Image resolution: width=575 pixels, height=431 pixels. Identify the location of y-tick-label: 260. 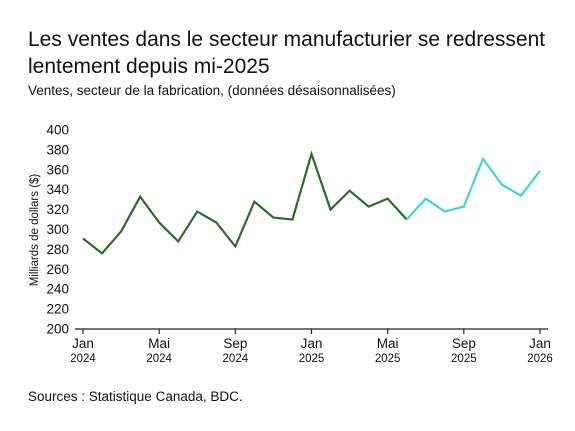
(57, 269).